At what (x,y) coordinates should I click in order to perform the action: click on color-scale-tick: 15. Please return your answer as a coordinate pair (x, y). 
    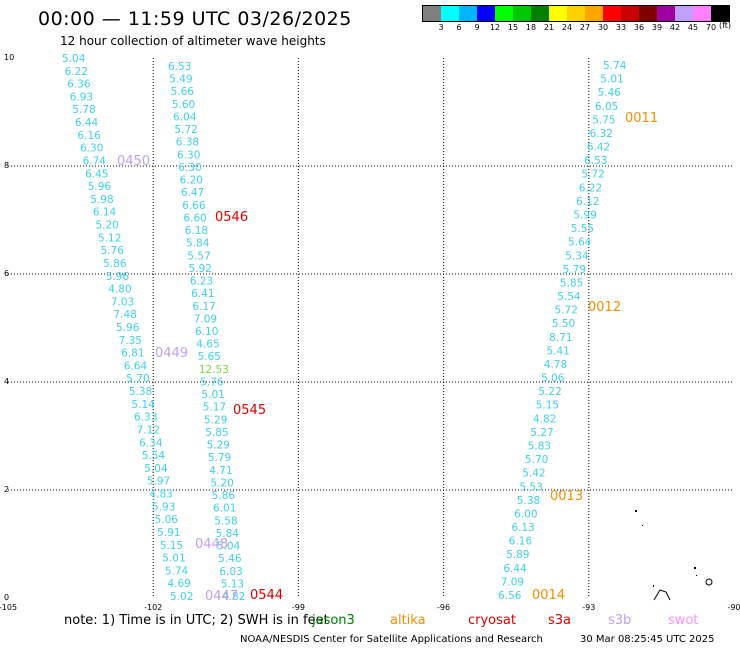
    Looking at the image, I should click on (513, 27).